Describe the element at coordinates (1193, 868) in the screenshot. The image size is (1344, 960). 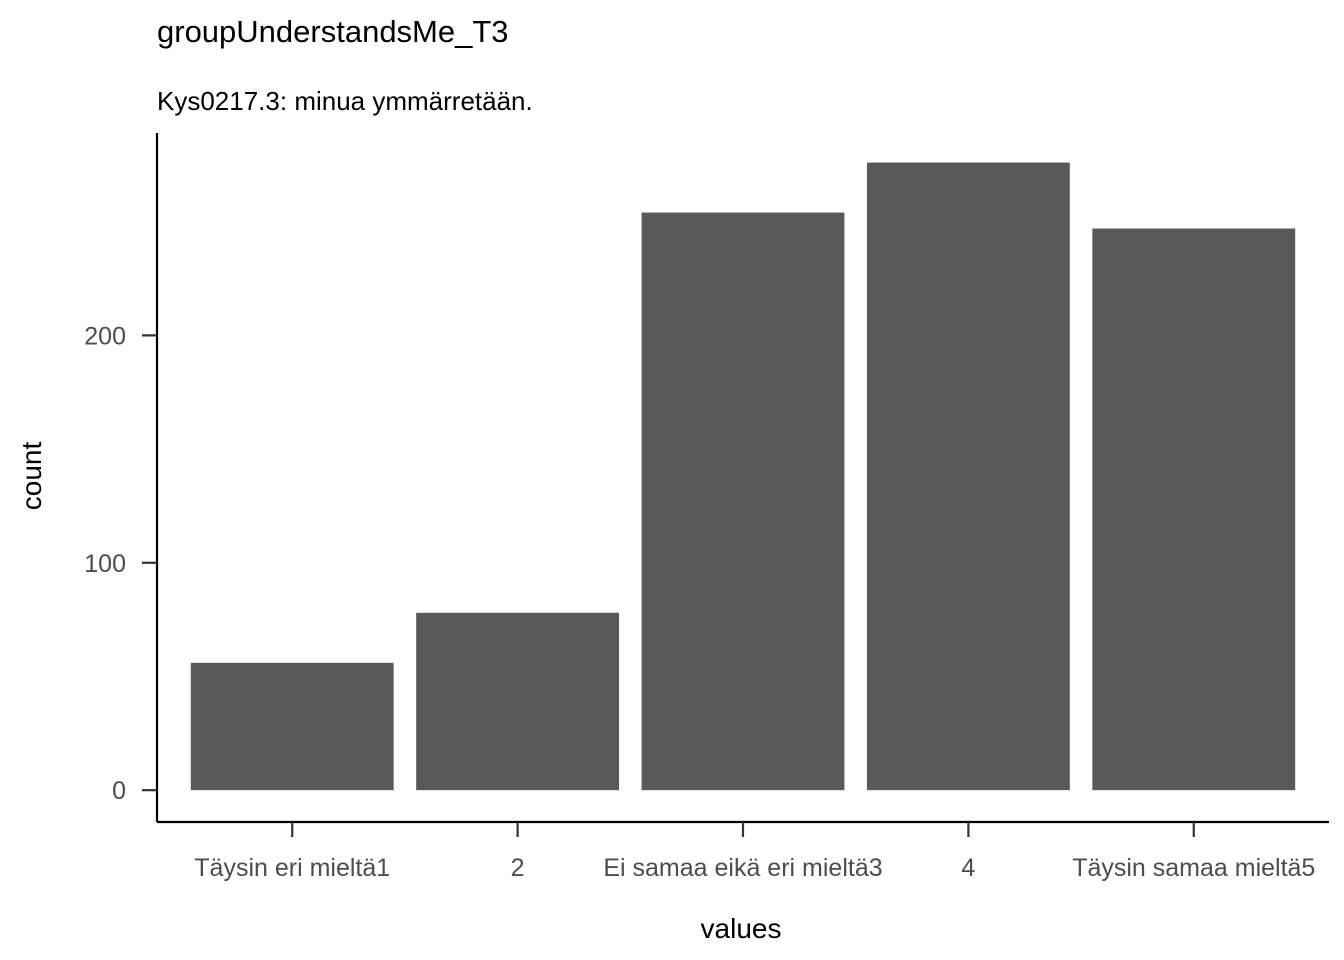
I see `x-tick-label: Täysin samaa mieltä5` at that location.